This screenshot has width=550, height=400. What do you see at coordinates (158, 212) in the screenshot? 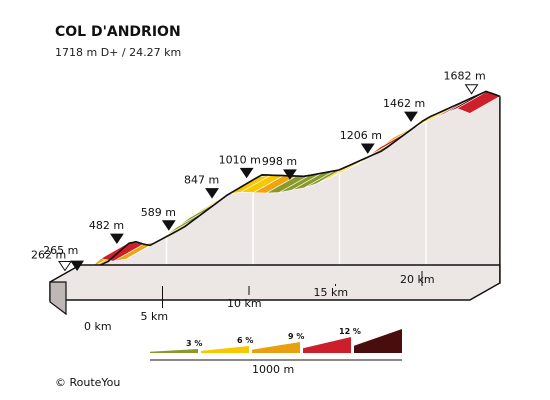
I see `peak-label: 589 m` at bounding box center [158, 212].